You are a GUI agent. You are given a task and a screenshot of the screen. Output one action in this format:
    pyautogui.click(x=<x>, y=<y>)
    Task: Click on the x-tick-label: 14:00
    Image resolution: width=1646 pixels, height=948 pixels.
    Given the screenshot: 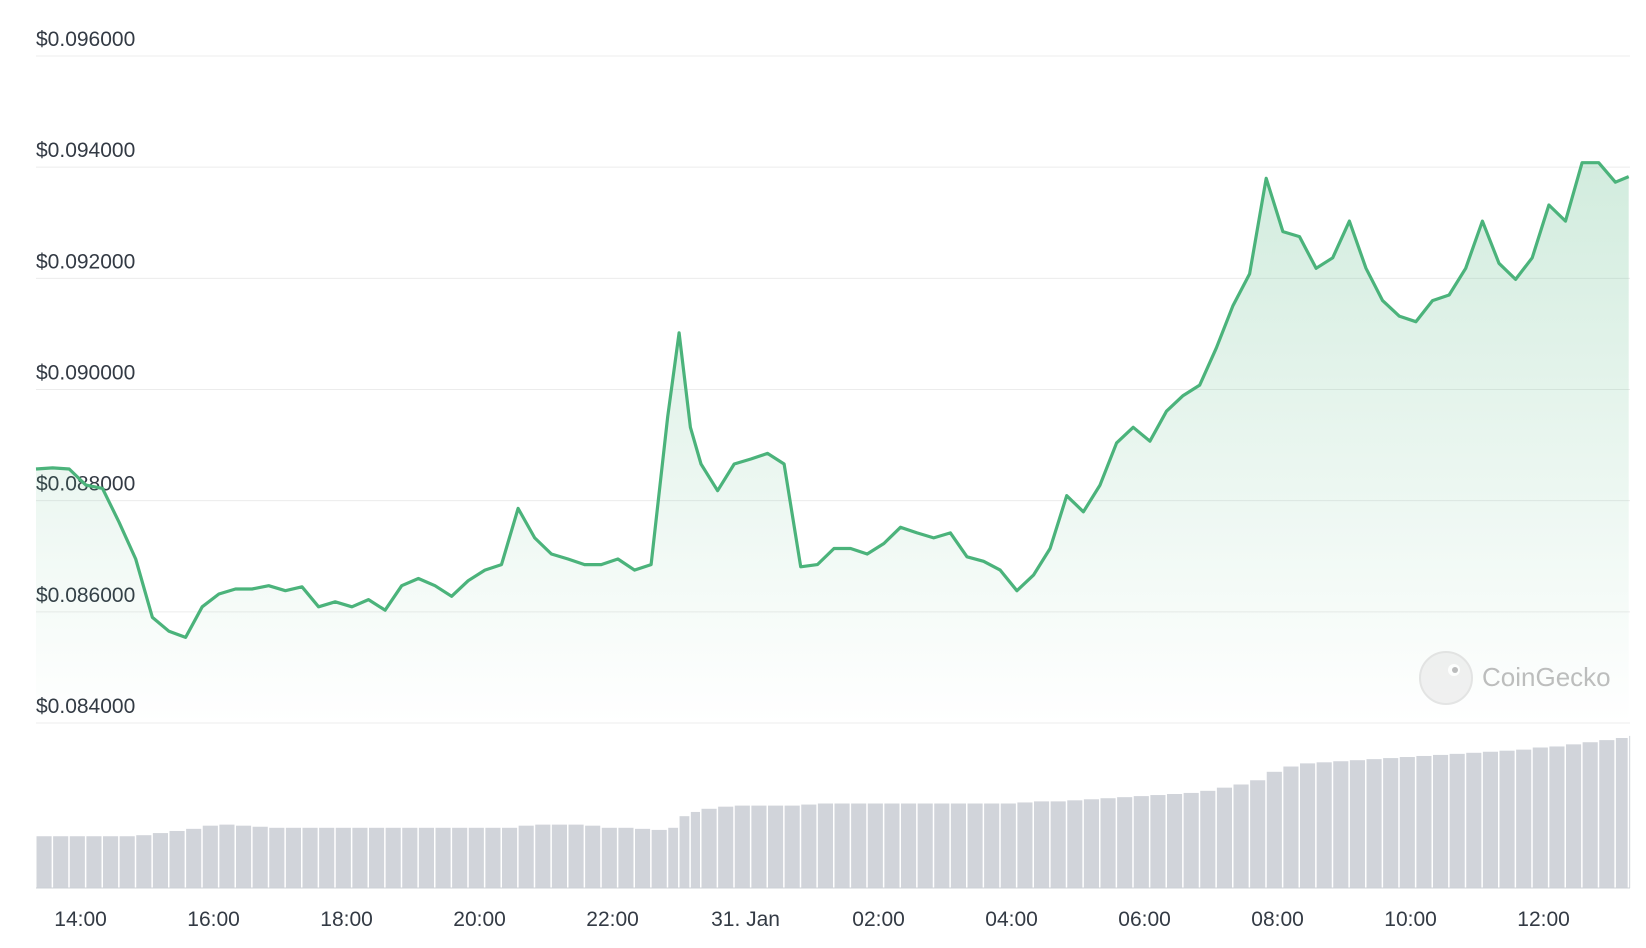 What is the action you would take?
    pyautogui.click(x=80, y=919)
    